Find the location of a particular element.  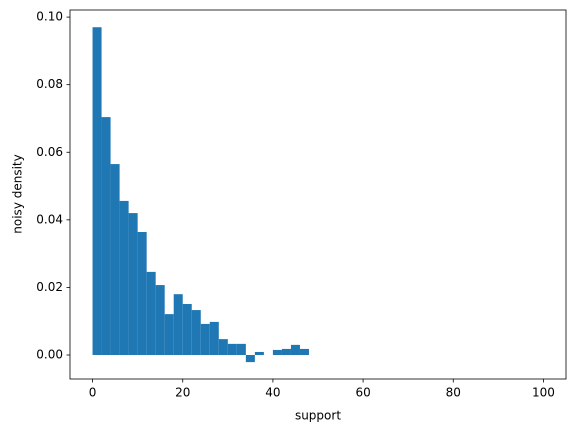

x-tick-label: 80 is located at coordinates (453, 393).